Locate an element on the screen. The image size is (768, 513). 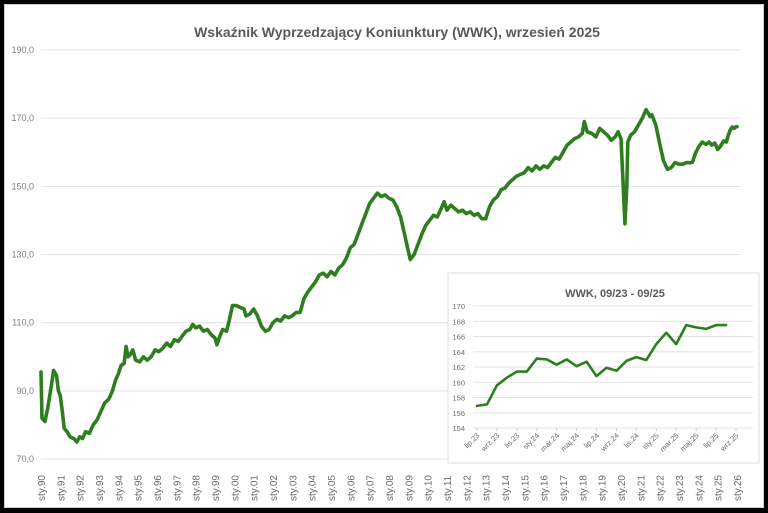
inset-y-tick-label: 168 is located at coordinates (458, 321).